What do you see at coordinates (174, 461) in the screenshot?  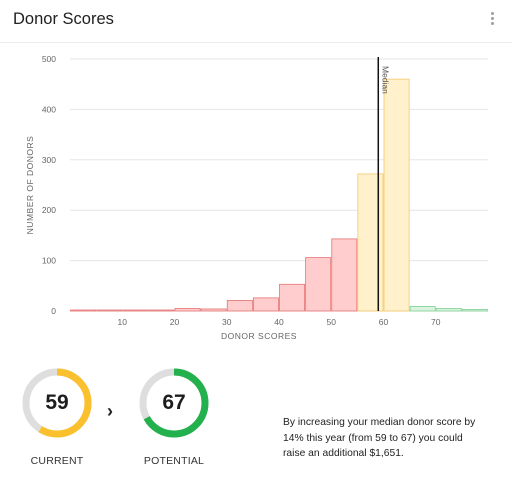 I see `potential-label: POTENTIAL` at bounding box center [174, 461].